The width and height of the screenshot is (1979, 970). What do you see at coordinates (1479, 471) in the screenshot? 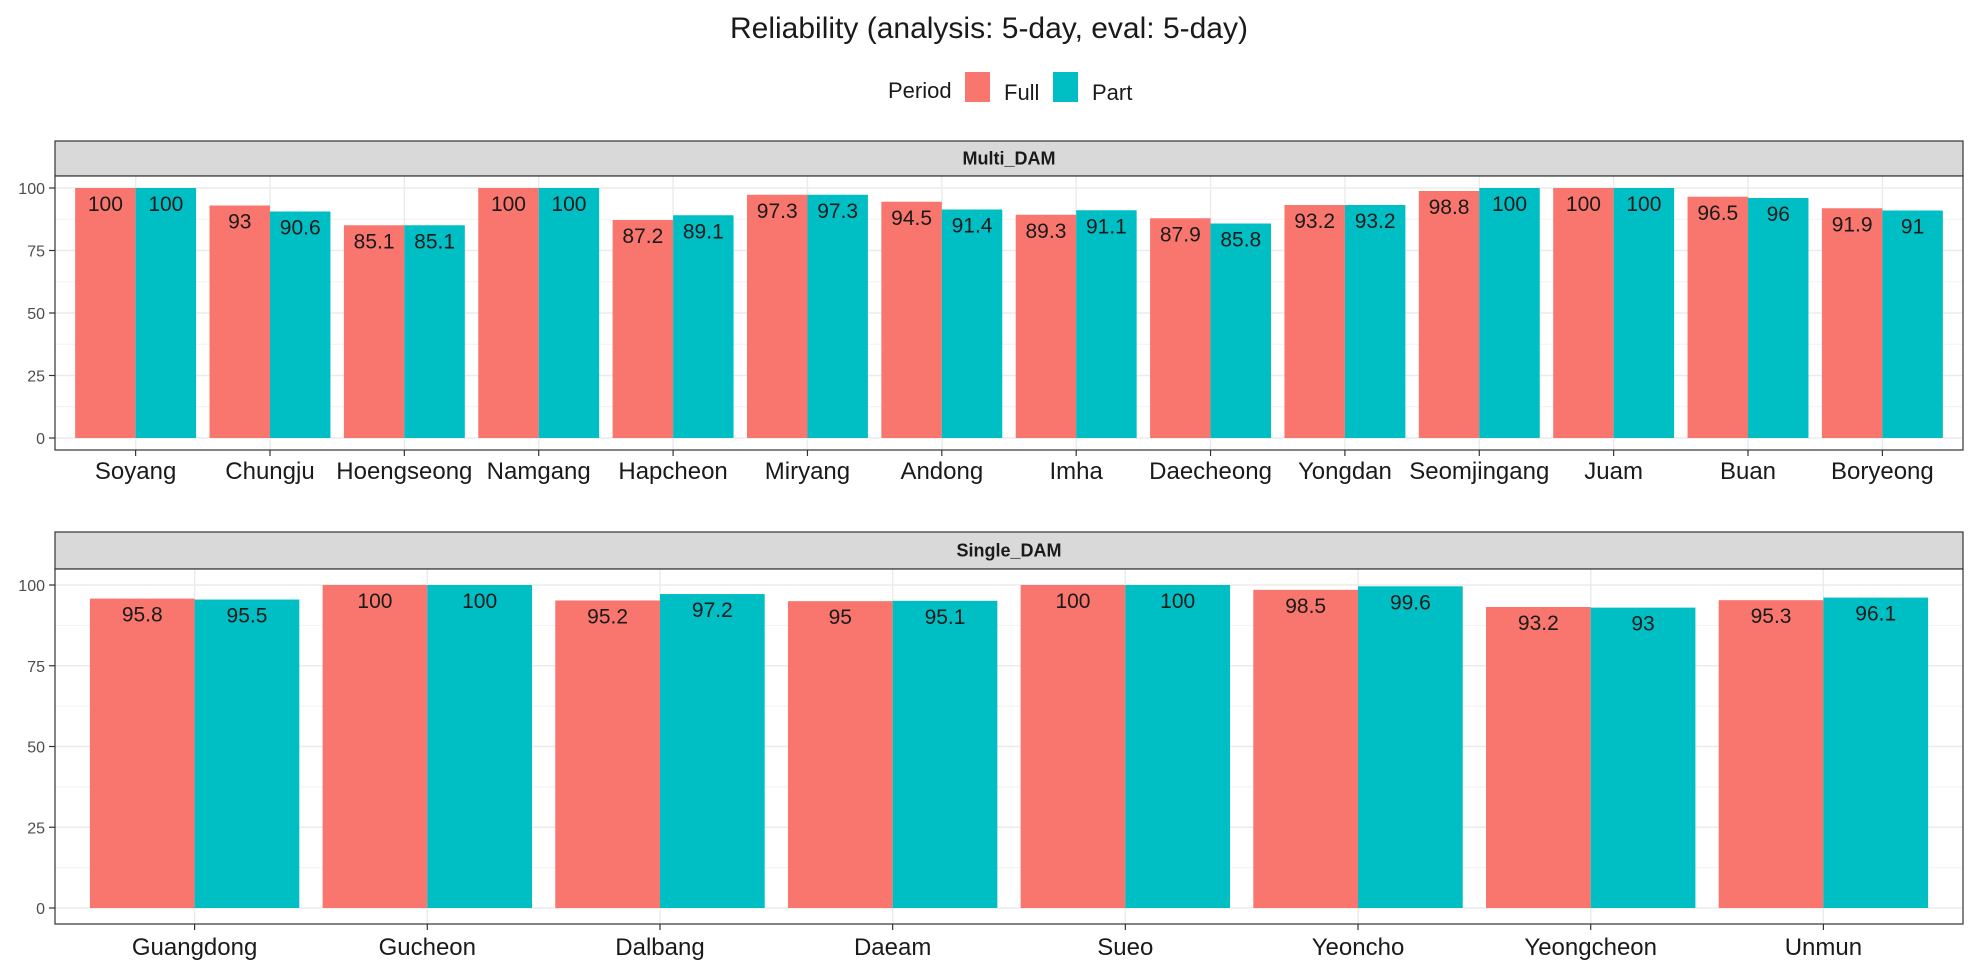
I see `x-tick-label: Seomjingang` at bounding box center [1479, 471].